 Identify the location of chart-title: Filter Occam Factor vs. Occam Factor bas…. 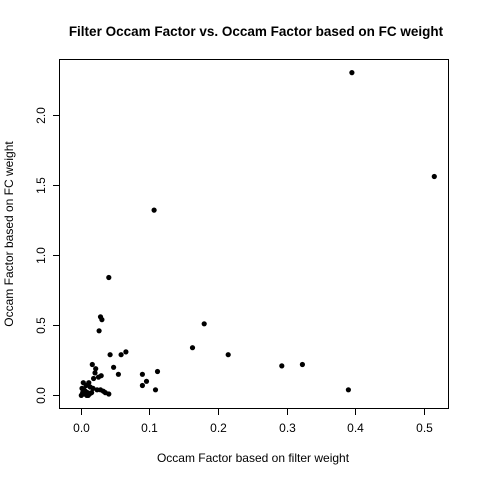
(256, 31).